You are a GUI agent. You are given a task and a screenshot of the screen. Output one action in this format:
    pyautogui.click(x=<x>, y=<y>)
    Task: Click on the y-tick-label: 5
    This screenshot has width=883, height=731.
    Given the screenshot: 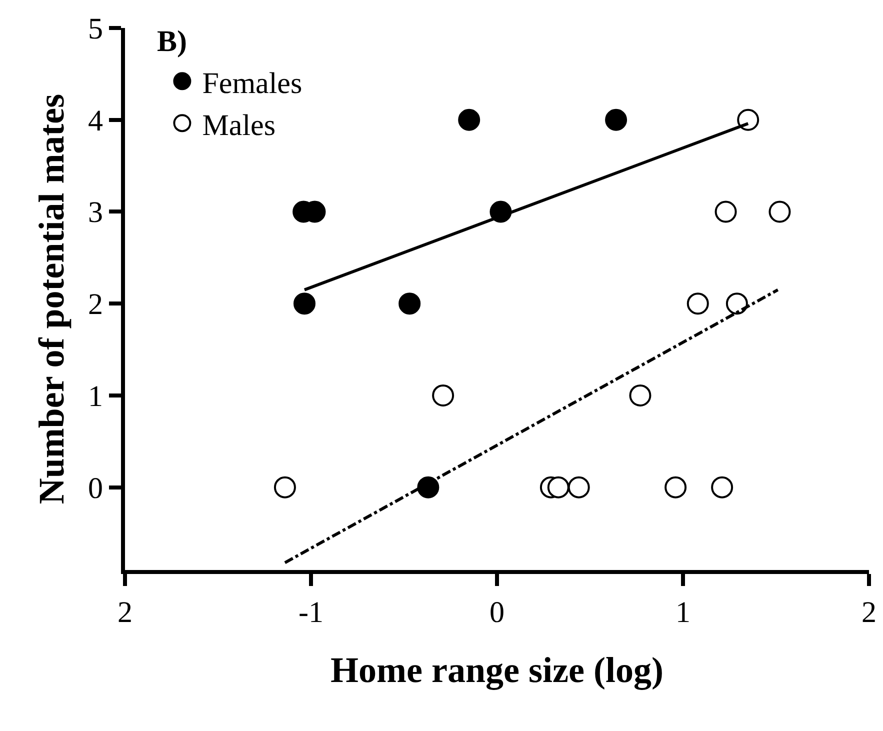 What is the action you would take?
    pyautogui.click(x=95, y=29)
    